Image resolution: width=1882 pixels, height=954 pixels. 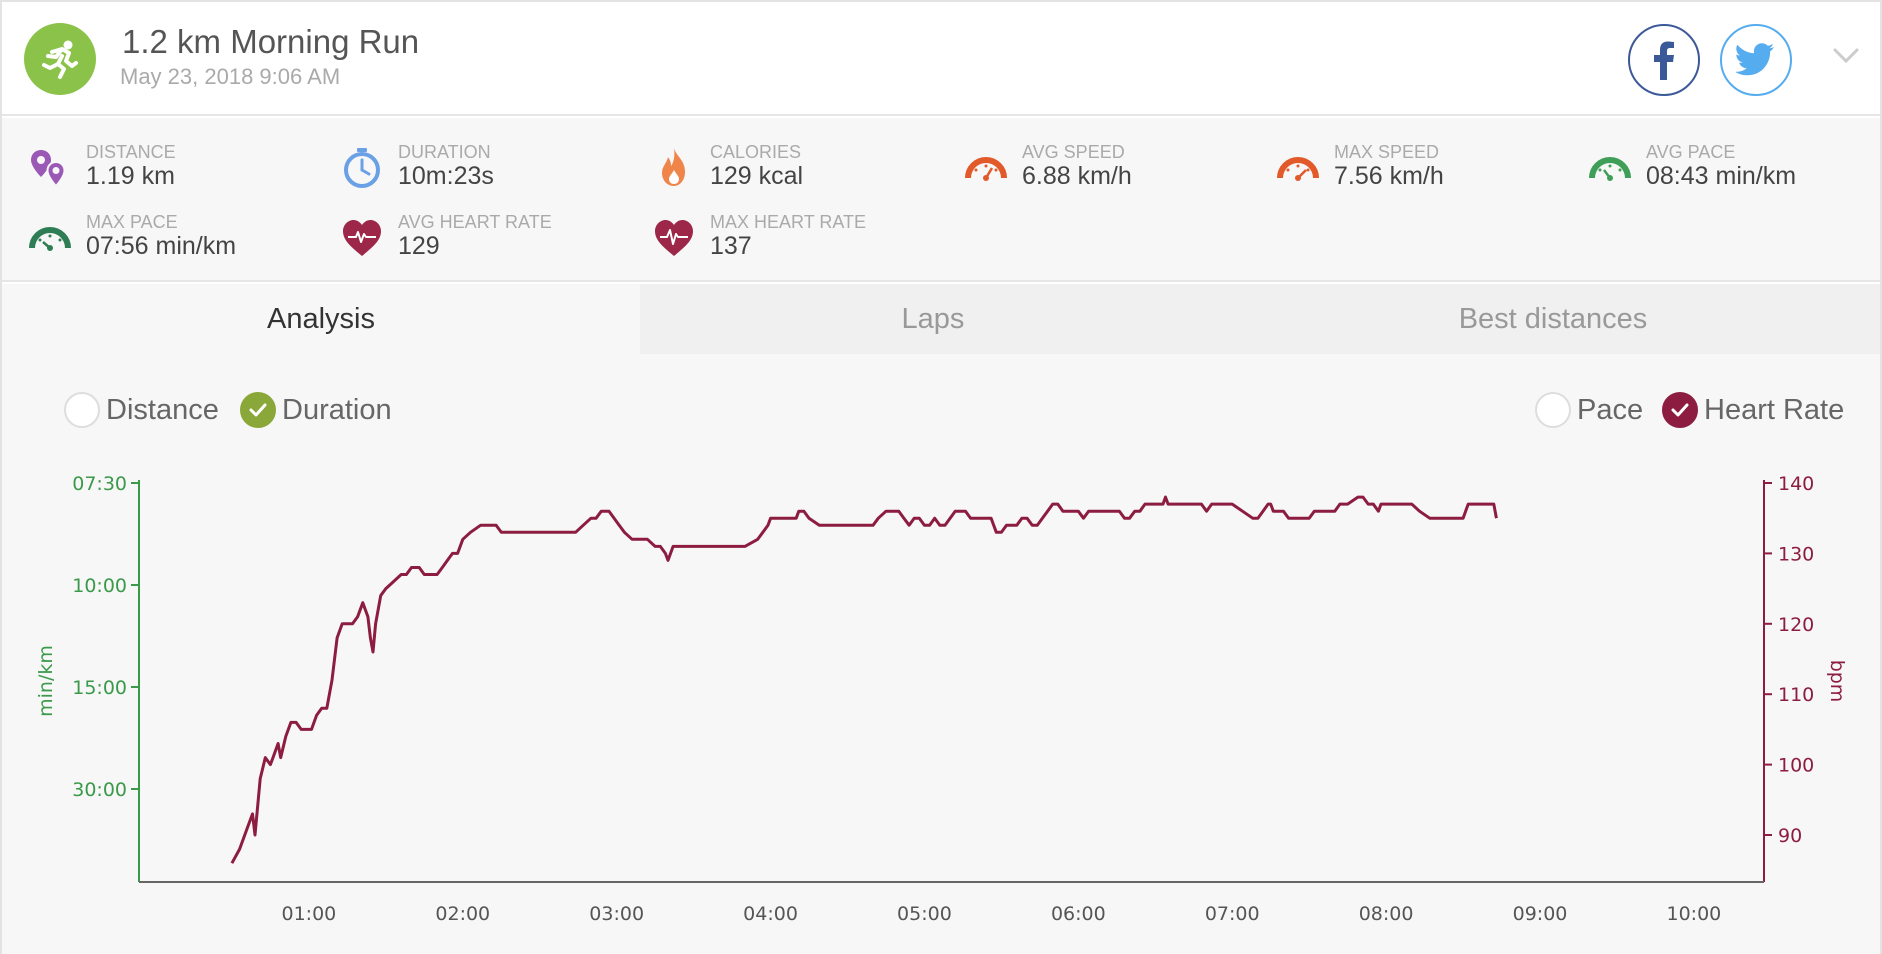 I want to click on twitter-icon, so click(x=1755, y=59).